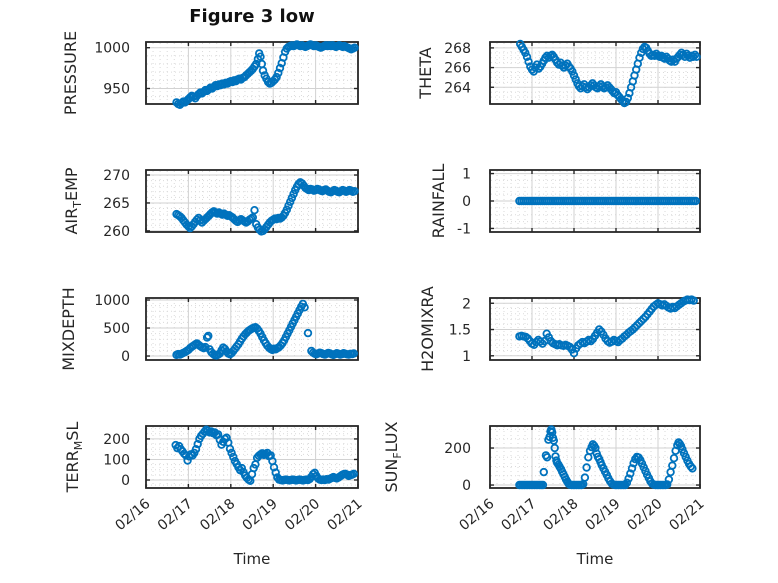  I want to click on x-axis-label-right: Time, so click(595, 559).